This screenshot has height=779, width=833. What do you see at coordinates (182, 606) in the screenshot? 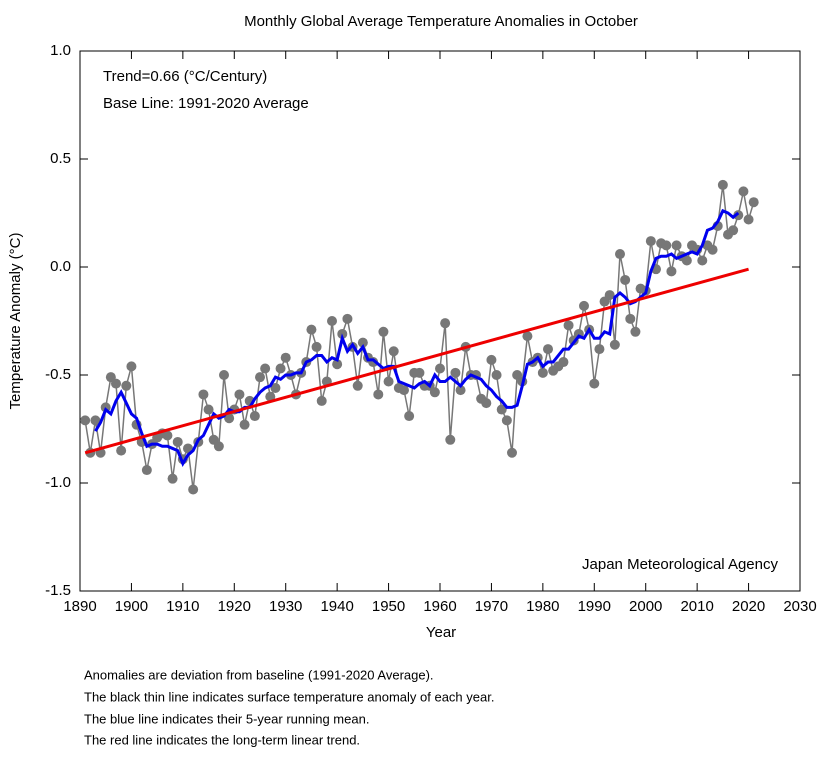
I see `x-tick-label: 1910` at bounding box center [182, 606].